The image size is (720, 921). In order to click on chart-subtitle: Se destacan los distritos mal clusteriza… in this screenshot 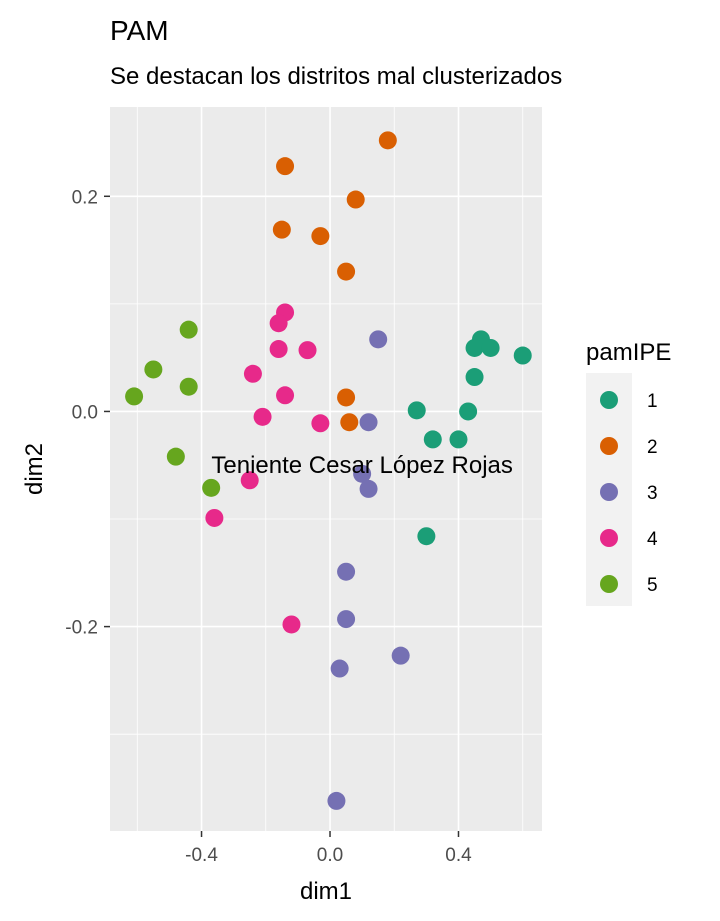, I will do `click(336, 76)`.